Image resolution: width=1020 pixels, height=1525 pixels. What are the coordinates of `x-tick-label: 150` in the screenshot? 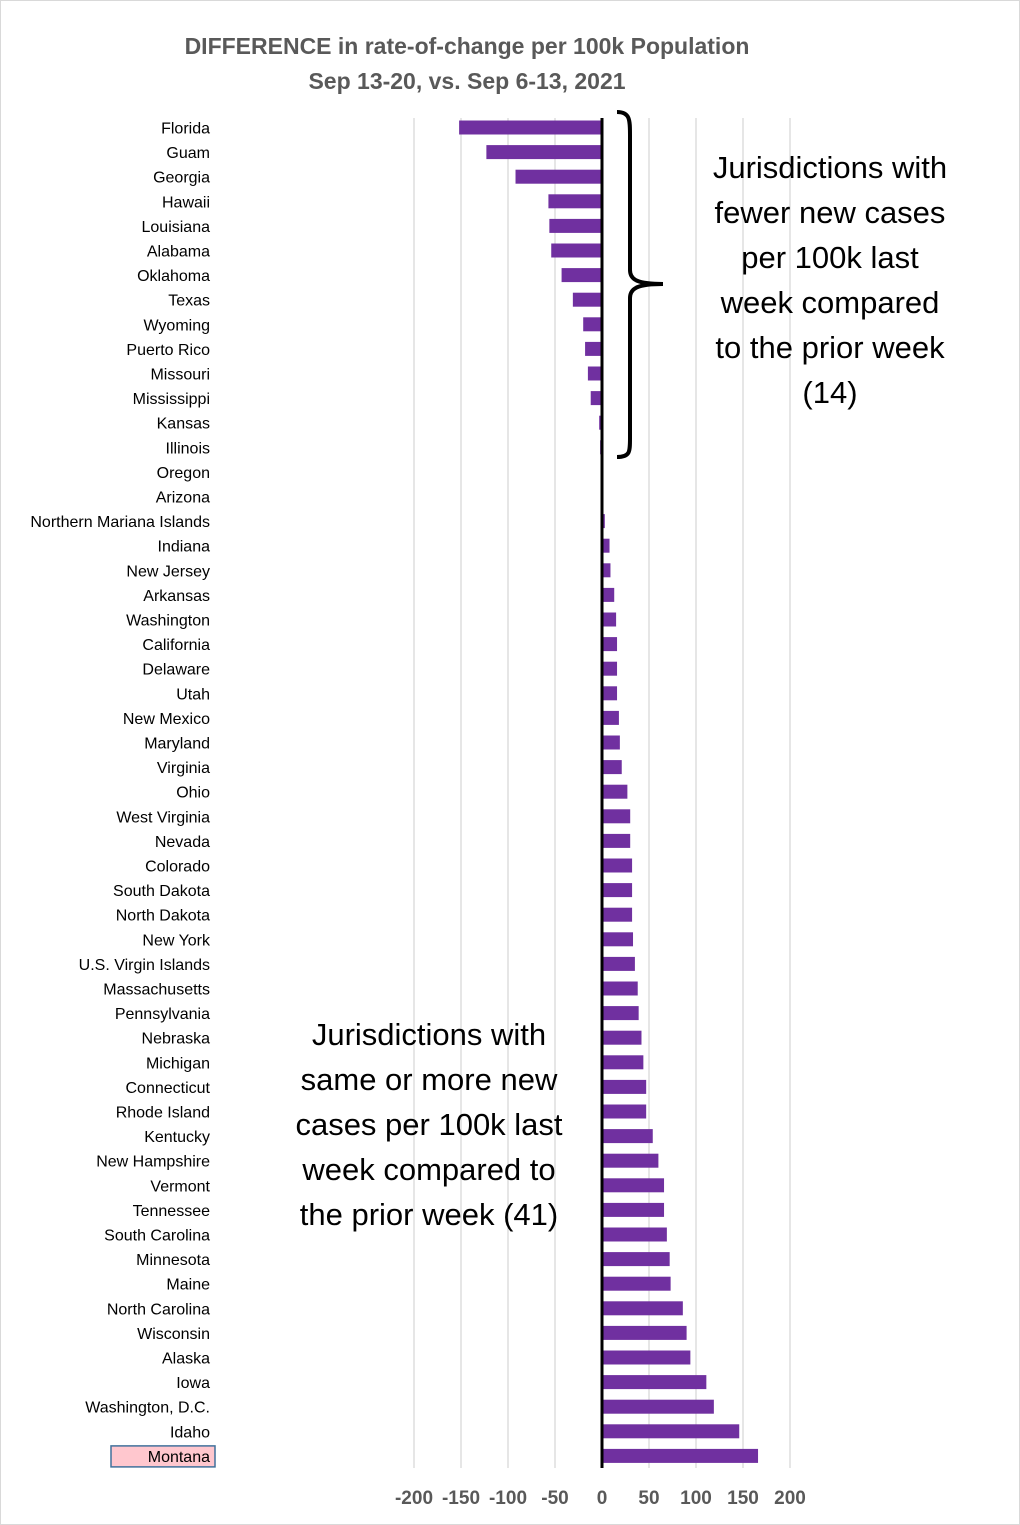 It's located at (743, 1498).